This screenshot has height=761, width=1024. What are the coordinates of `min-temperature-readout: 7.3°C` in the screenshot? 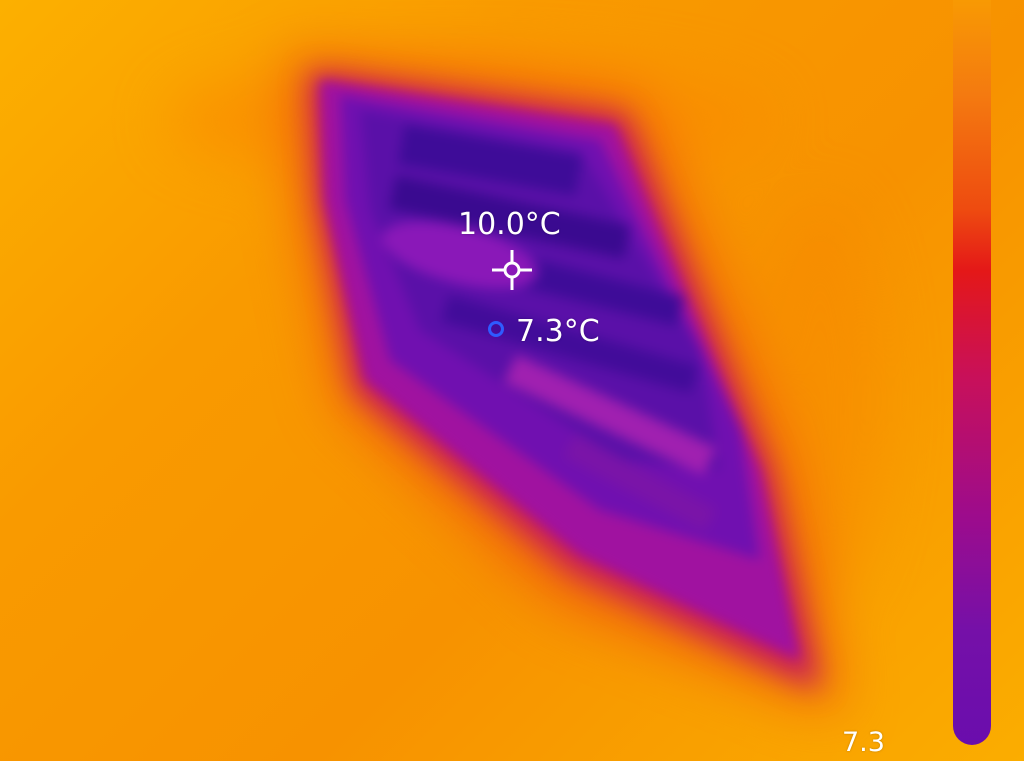 It's located at (558, 331).